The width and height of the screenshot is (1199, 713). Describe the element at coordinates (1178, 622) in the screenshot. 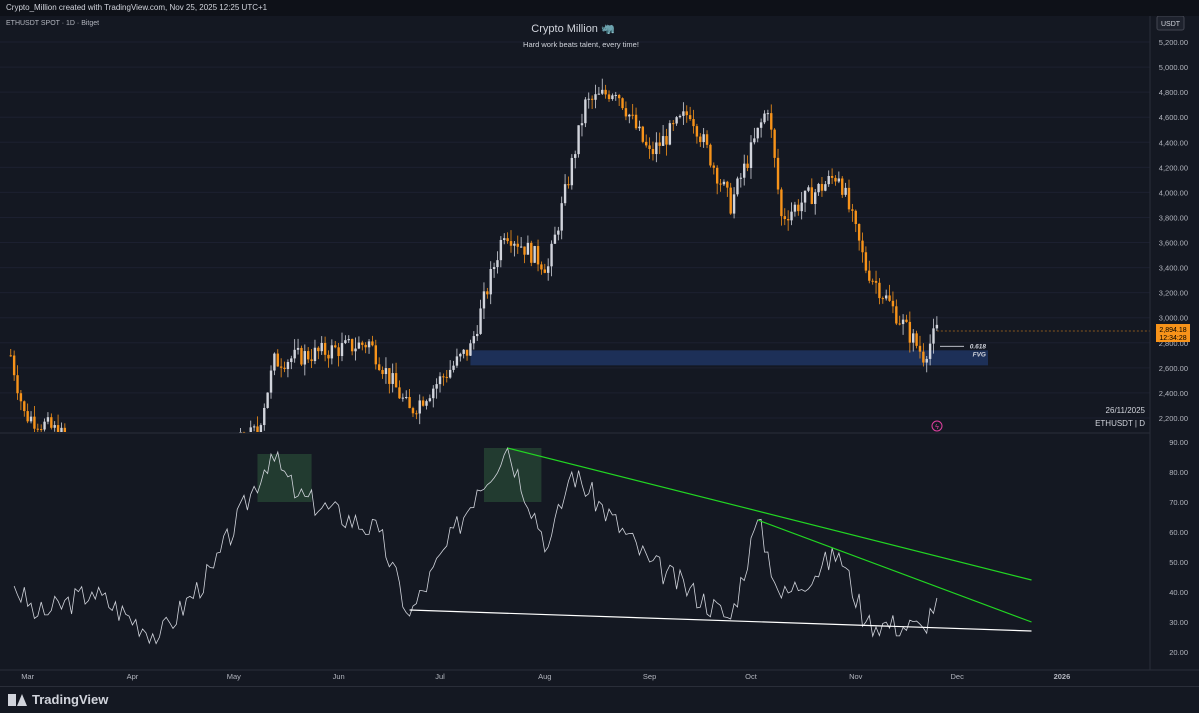

I see `rsi-tick-label: 30.00` at that location.